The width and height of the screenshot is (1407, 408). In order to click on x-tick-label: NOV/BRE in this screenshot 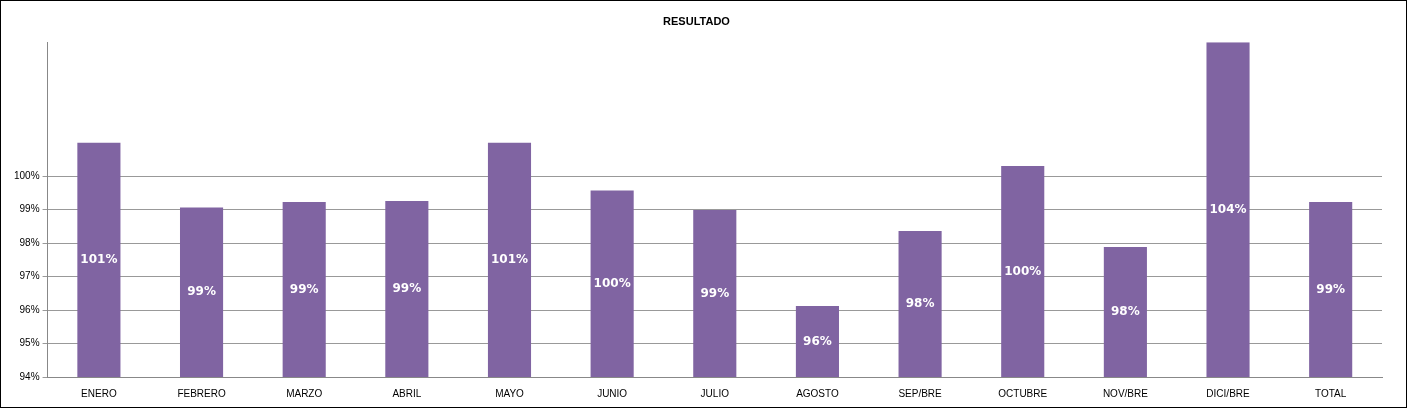, I will do `click(1125, 393)`.